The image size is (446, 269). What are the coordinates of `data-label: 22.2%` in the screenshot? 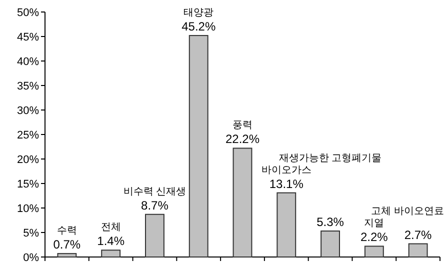 It's located at (242, 139).